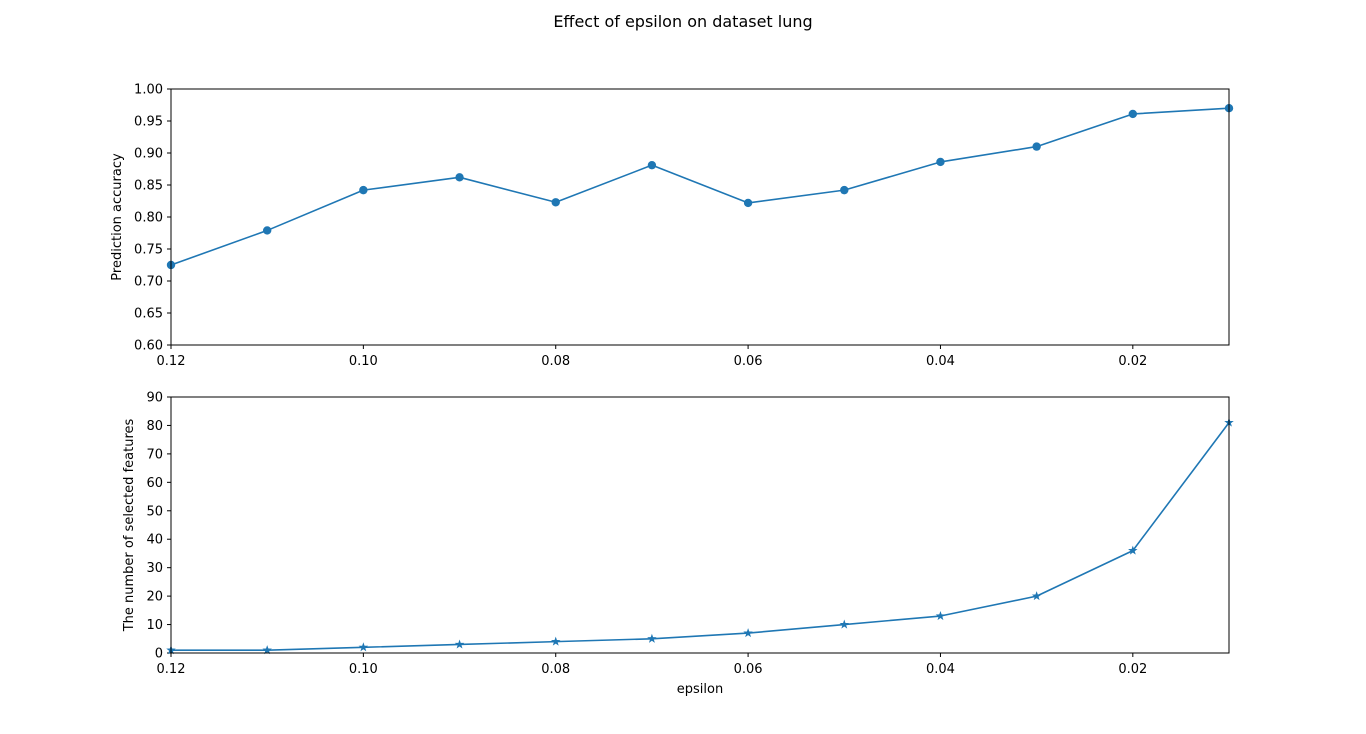 The width and height of the screenshot is (1366, 734). What do you see at coordinates (700, 689) in the screenshot?
I see `x-axis-label: epsilon` at bounding box center [700, 689].